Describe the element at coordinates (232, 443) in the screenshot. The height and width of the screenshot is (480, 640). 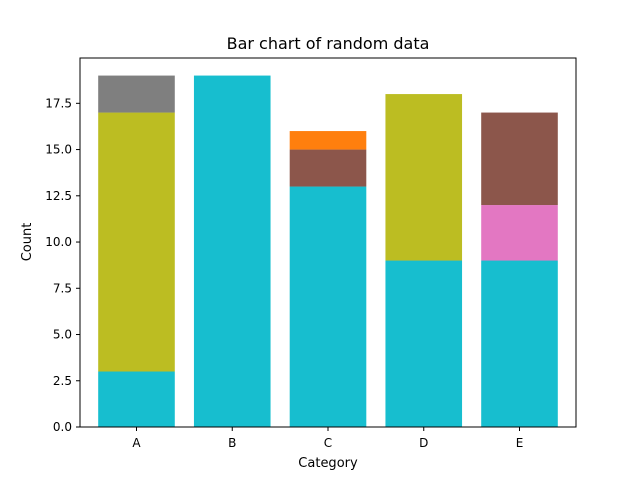
I see `x-tick-label: B` at that location.